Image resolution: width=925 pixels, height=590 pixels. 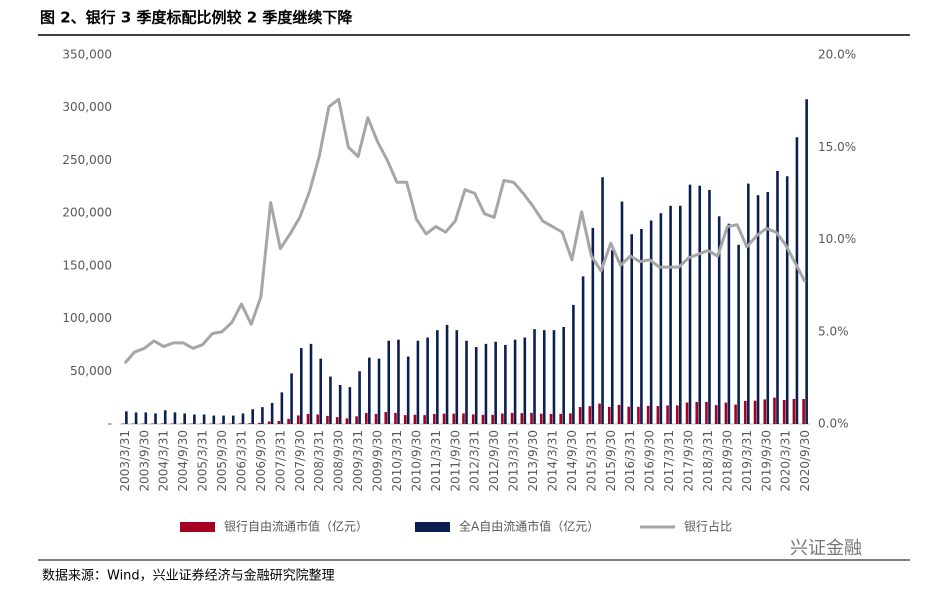 What do you see at coordinates (183, 461) in the screenshot?
I see `x-tick-label: 2004/9/30` at bounding box center [183, 461].